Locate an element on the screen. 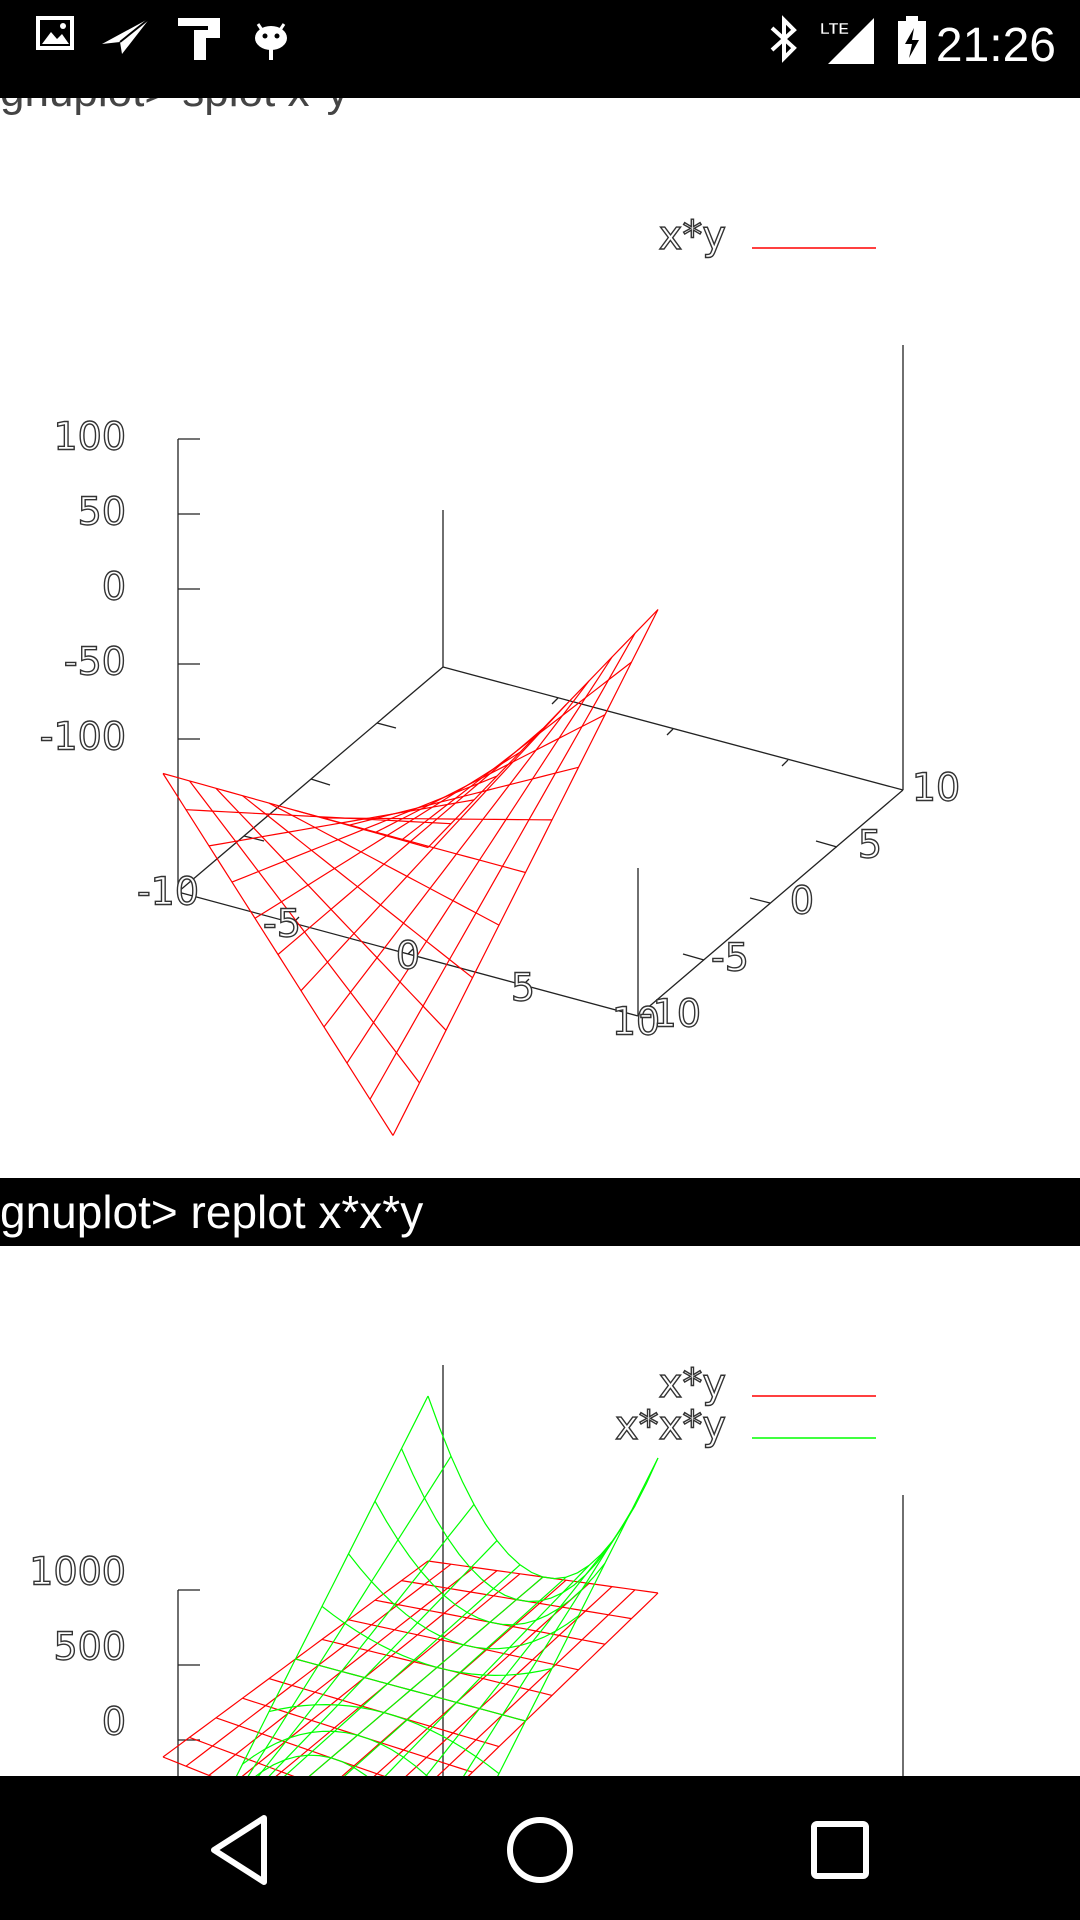  command-line-bar: gnuplot> replot x*x*y is located at coordinates (540, 1212).